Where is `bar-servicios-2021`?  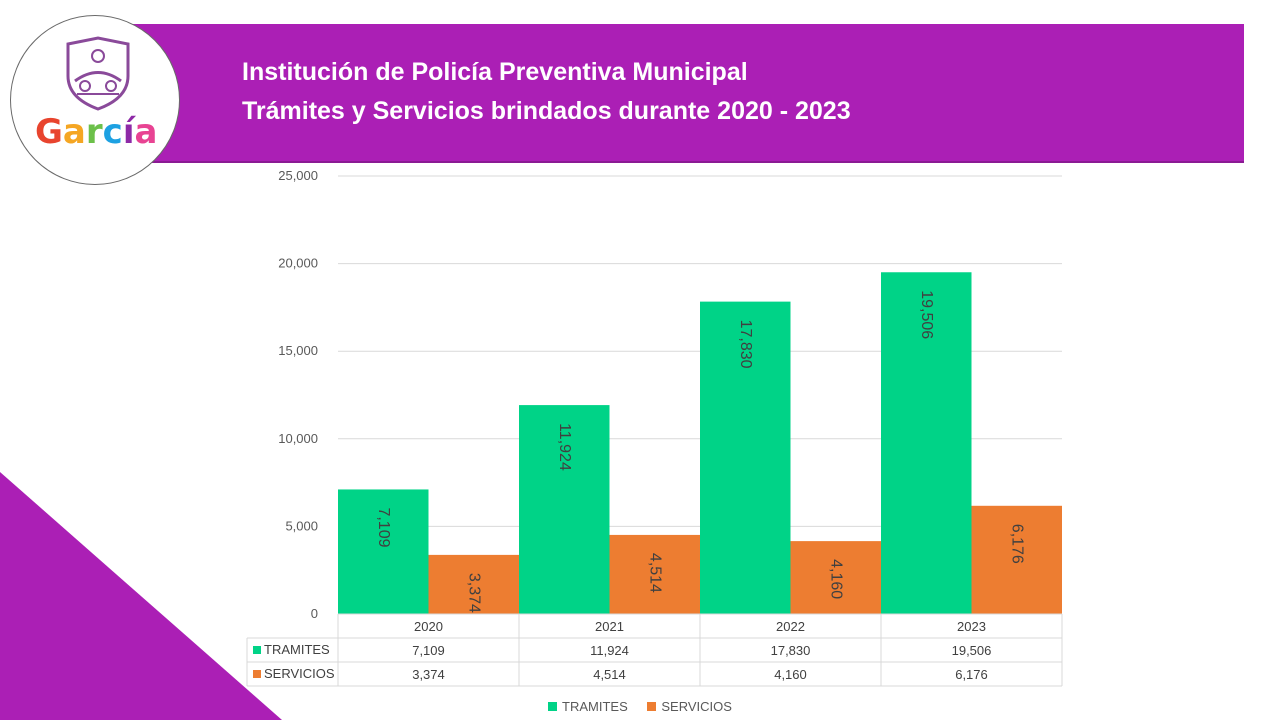
bar-servicios-2021 is located at coordinates (654, 574).